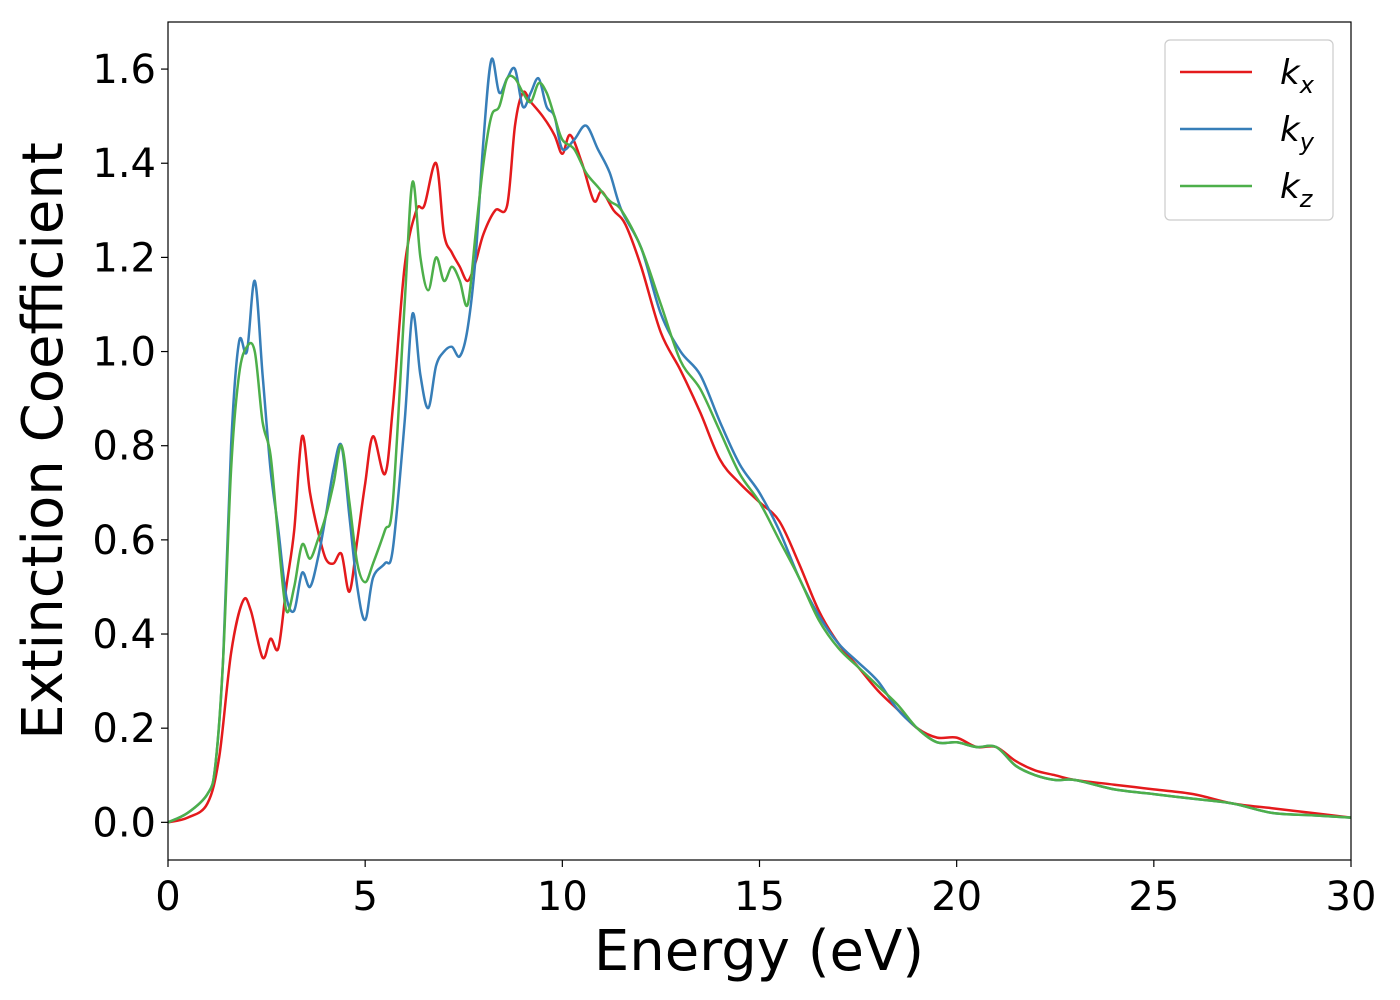 This screenshot has width=1400, height=1000. Describe the element at coordinates (759, 897) in the screenshot. I see `x-tick-label: 15` at that location.